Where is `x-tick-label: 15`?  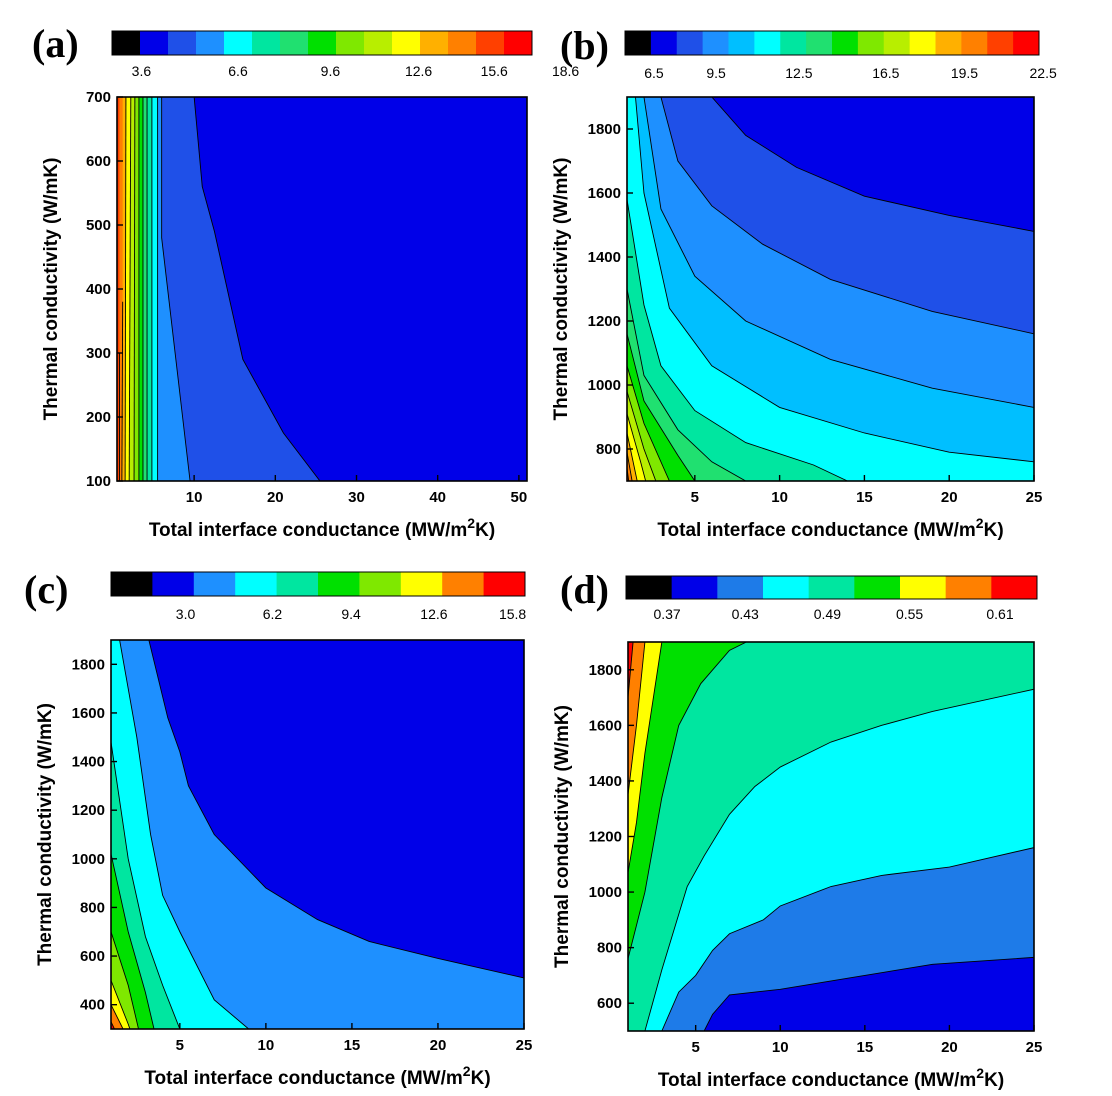 x-tick-label: 15 is located at coordinates (864, 497).